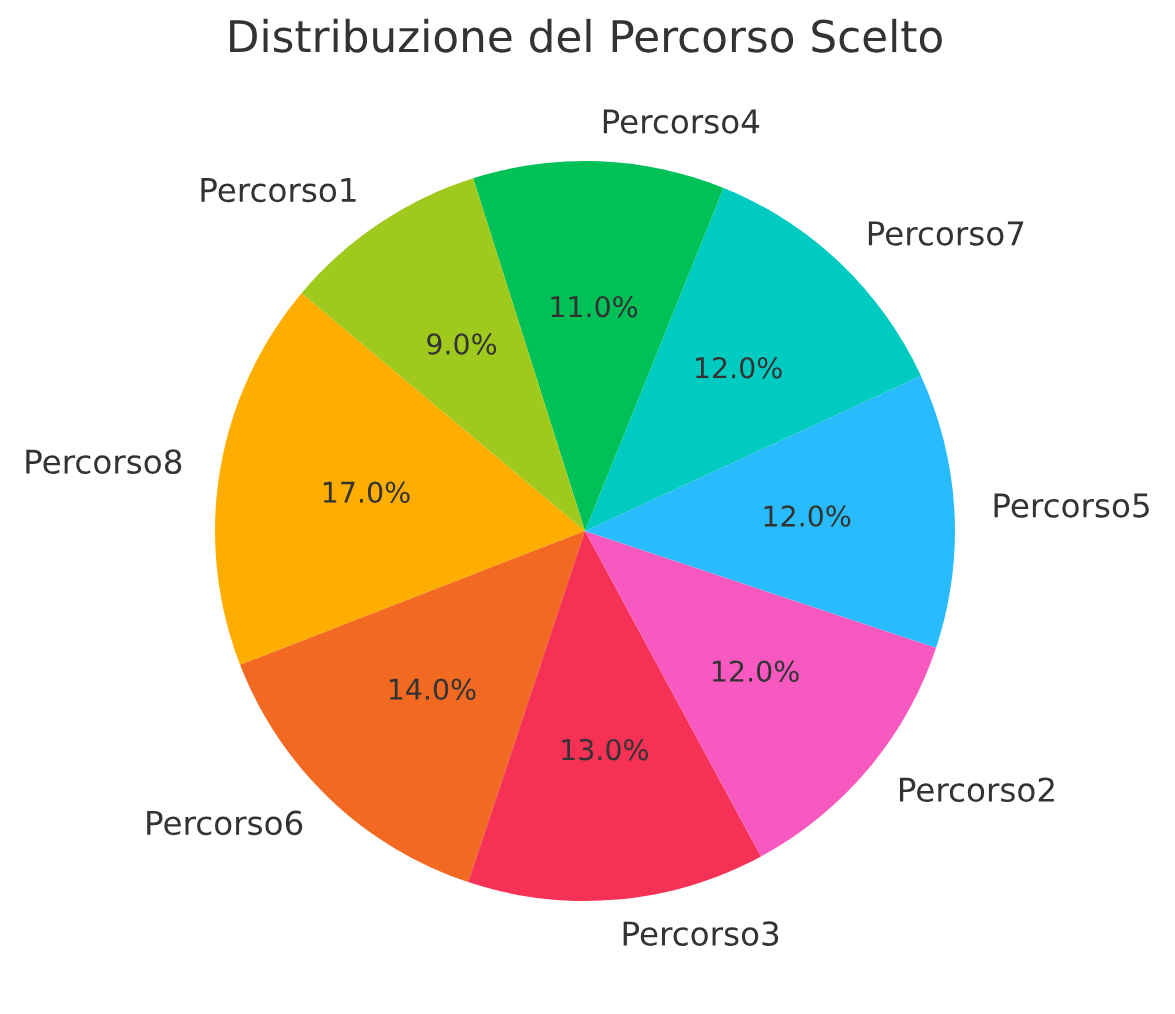 Image resolution: width=1175 pixels, height=1014 pixels. Describe the element at coordinates (366, 492) in the screenshot. I see `data-label: 17.0%` at that location.